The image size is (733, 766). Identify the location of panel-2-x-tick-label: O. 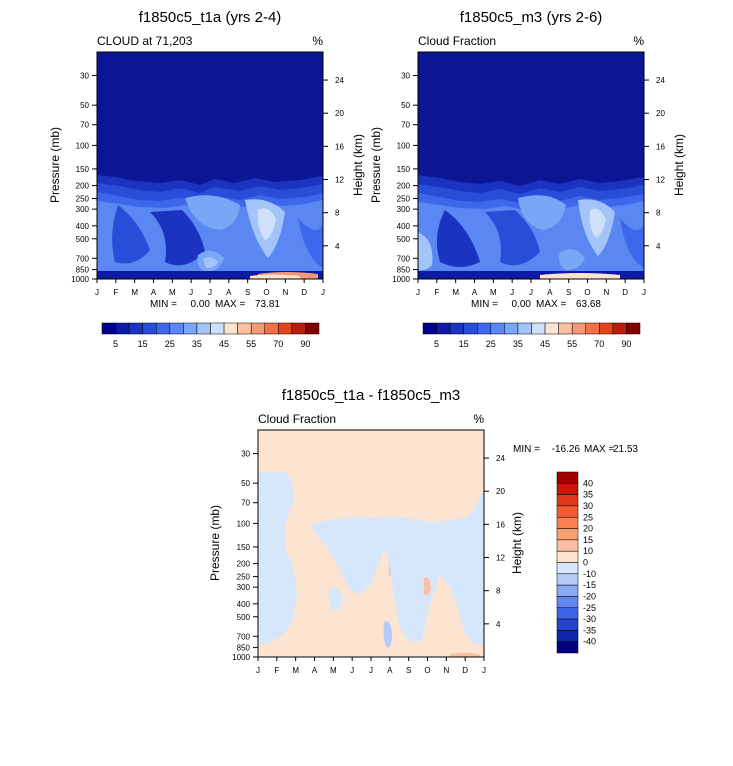
(587, 292).